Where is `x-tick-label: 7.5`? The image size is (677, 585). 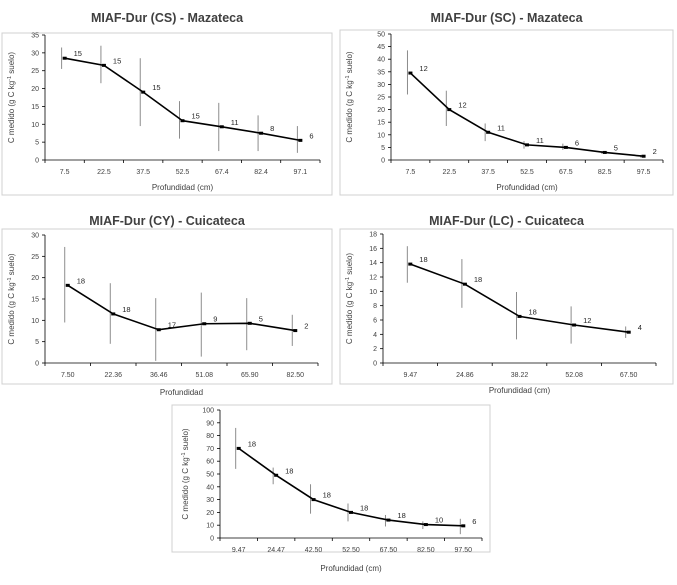
x-tick-label: 7.5 is located at coordinates (411, 172).